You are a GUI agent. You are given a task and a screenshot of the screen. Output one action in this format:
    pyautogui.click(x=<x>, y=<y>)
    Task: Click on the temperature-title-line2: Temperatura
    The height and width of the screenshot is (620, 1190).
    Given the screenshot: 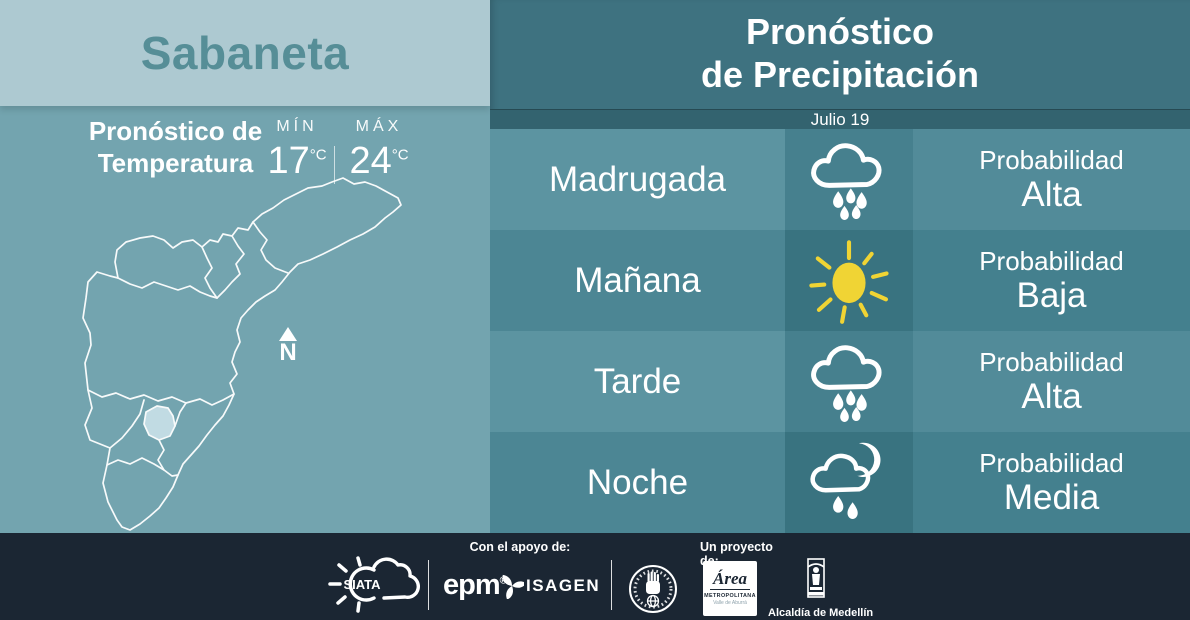 What is the action you would take?
    pyautogui.click(x=175, y=163)
    